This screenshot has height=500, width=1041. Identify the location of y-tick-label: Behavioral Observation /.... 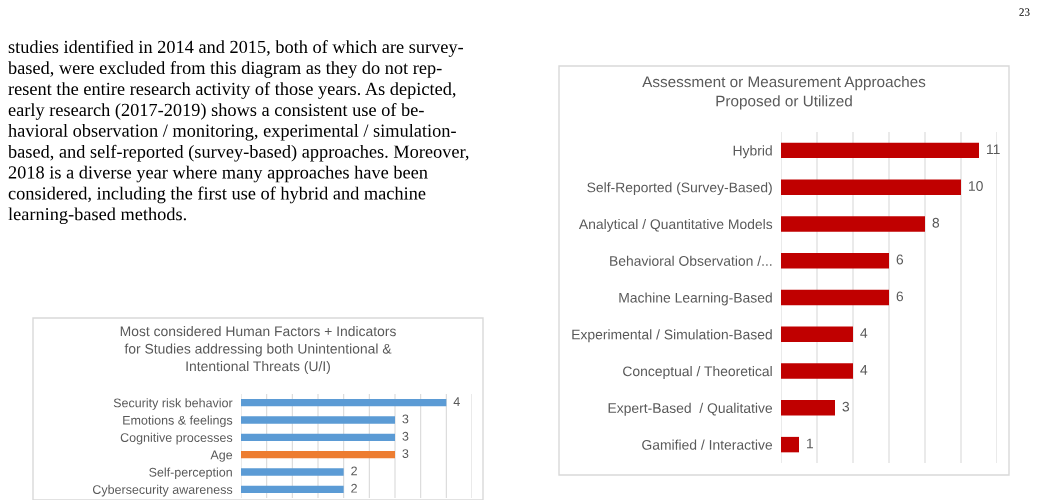
(691, 260).